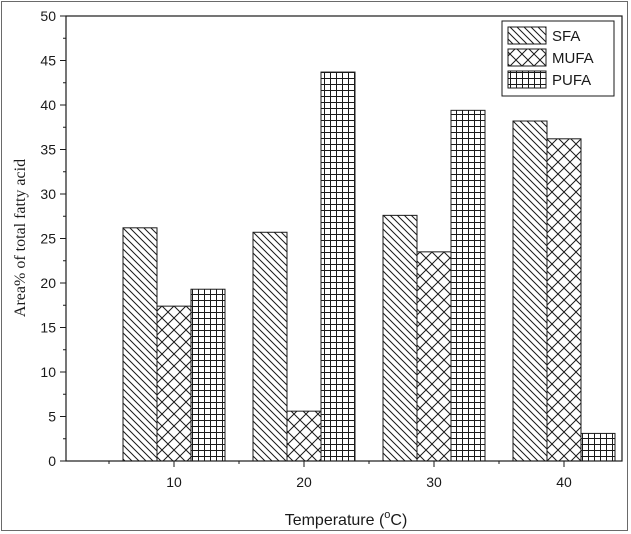  I want to click on y-tick-label: 50, so click(48, 16).